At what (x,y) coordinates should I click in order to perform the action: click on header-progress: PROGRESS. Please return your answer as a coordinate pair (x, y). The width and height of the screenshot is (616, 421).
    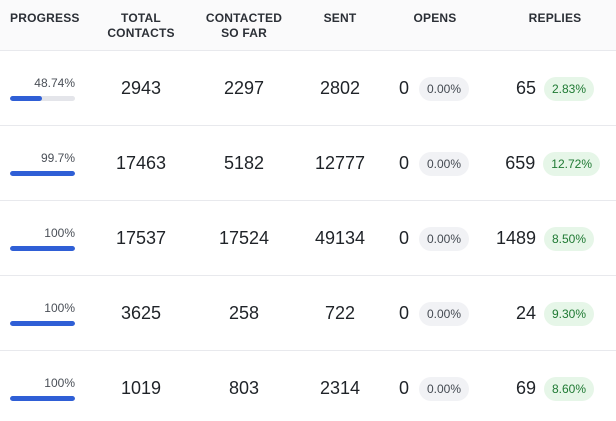
    Looking at the image, I should click on (44, 22).